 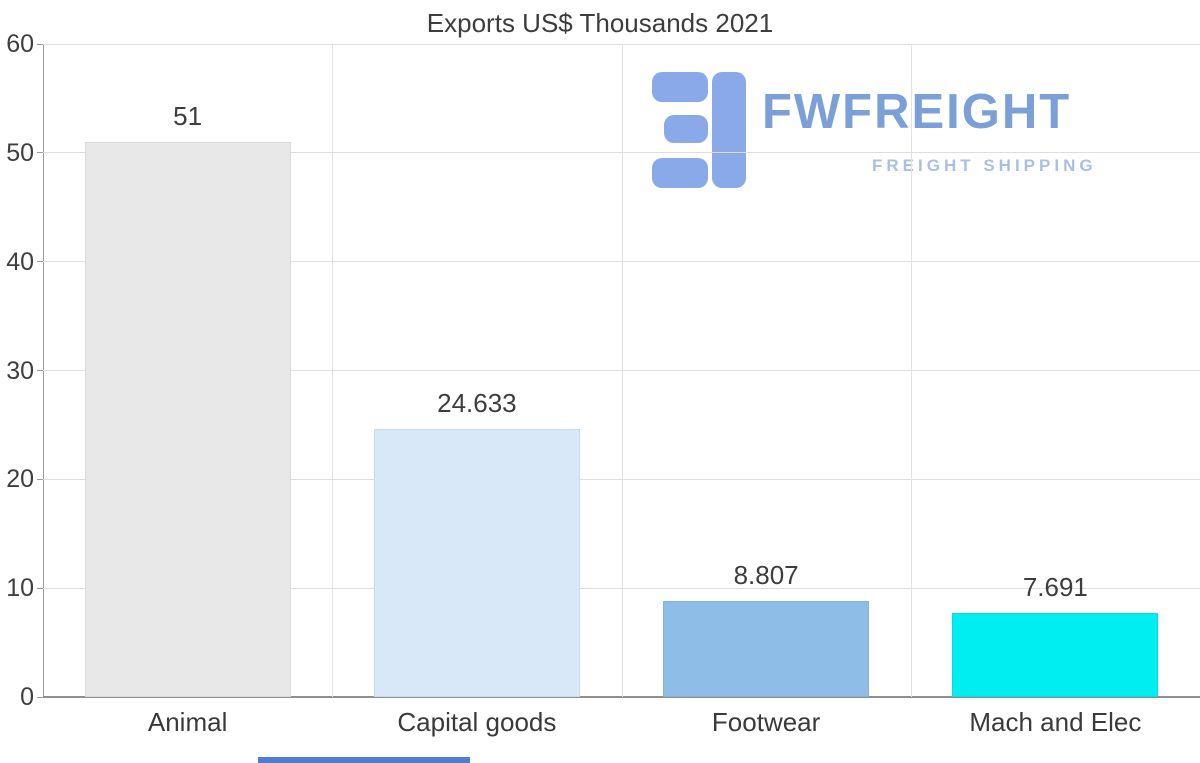 What do you see at coordinates (188, 115) in the screenshot?
I see `bar-value-label: 51` at bounding box center [188, 115].